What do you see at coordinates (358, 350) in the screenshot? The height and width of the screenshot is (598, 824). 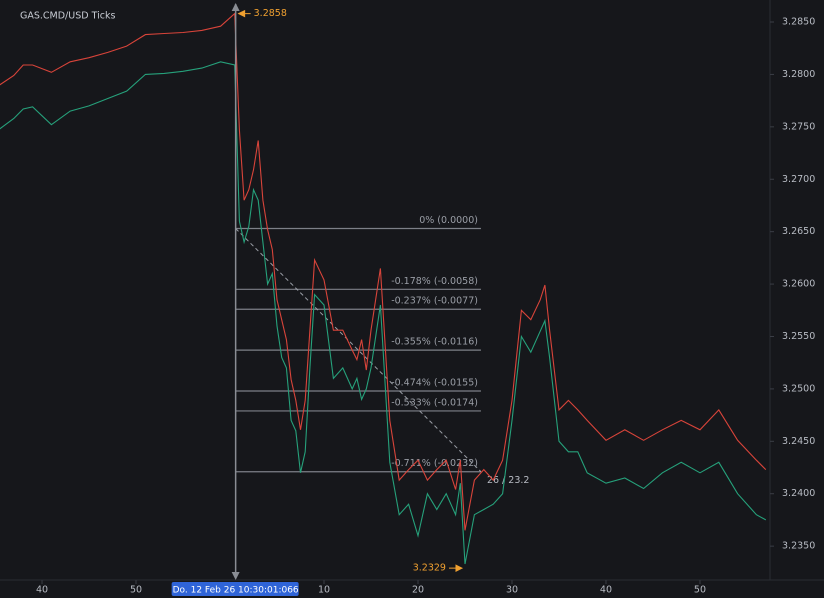 I see `measure-line` at bounding box center [358, 350].